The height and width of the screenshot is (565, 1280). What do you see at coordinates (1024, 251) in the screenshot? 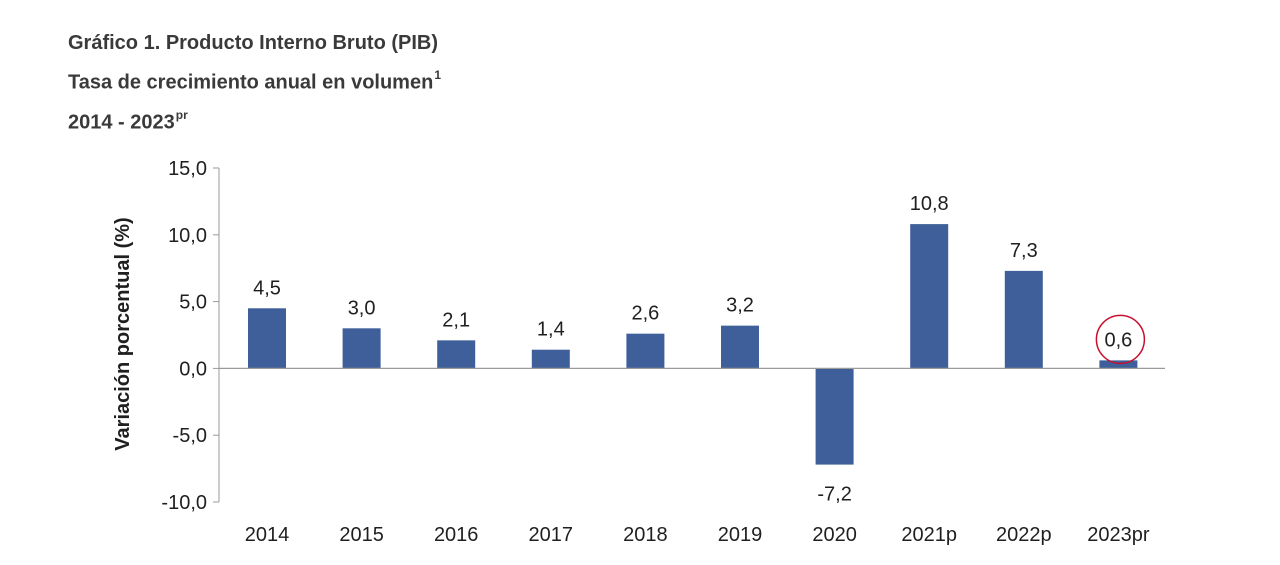
I see `value-label-2022p: 7,3` at bounding box center [1024, 251].